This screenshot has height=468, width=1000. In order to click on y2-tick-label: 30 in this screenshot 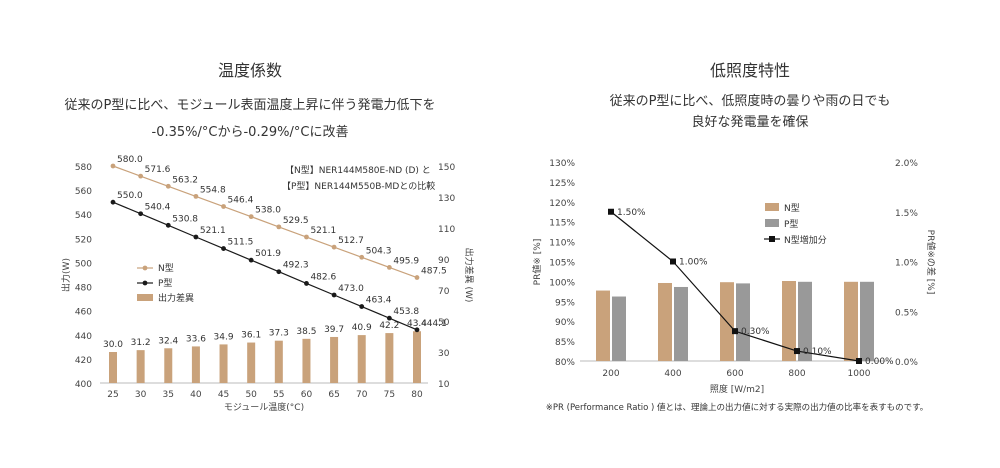, I will do `click(444, 354)`.